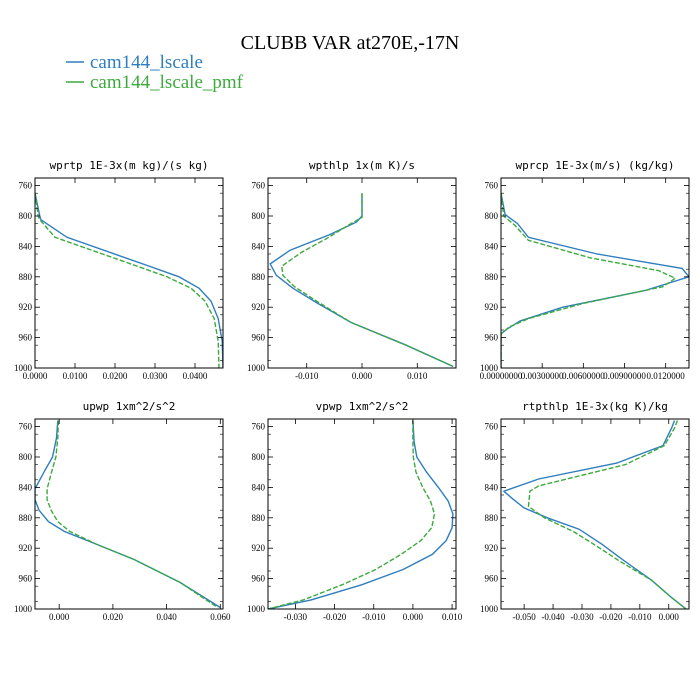  Describe the element at coordinates (129, 406) in the screenshot. I see `panel-title: upwp 1xm^2/s^2` at that location.